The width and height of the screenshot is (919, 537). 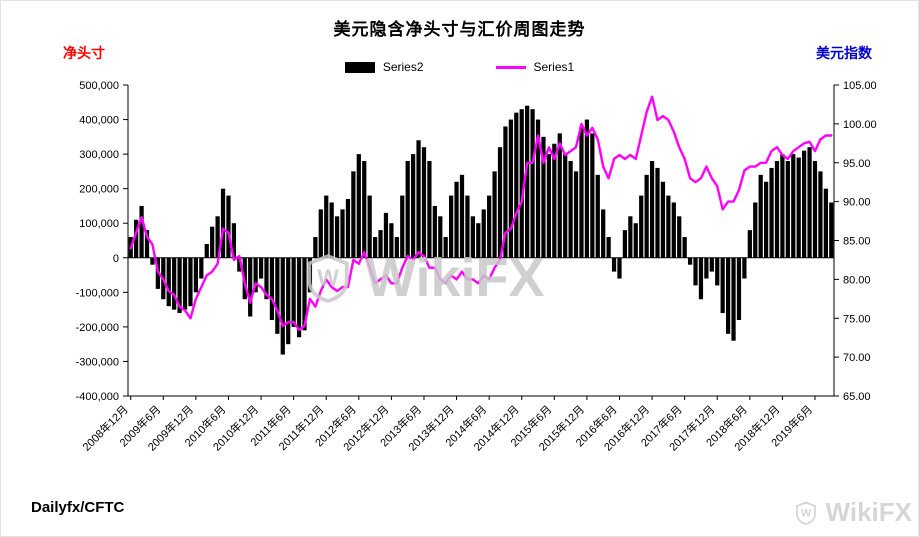 What do you see at coordinates (857, 280) in the screenshot?
I see `right-axis-tick-label: 80.00` at bounding box center [857, 280].